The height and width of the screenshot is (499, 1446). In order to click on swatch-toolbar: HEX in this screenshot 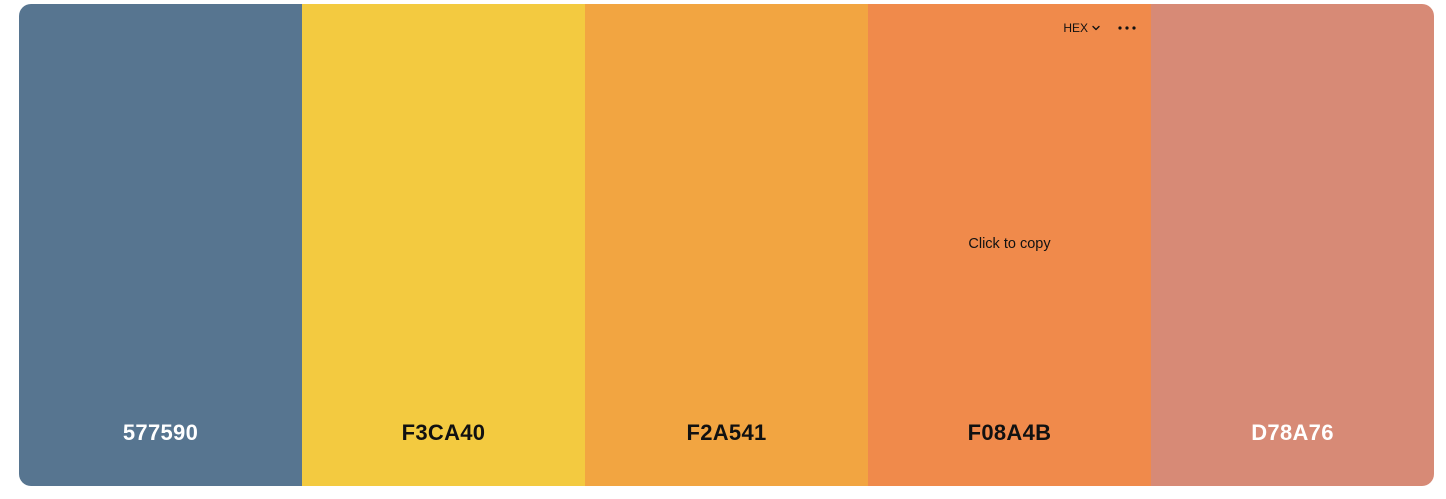, I will do `click(1100, 28)`.